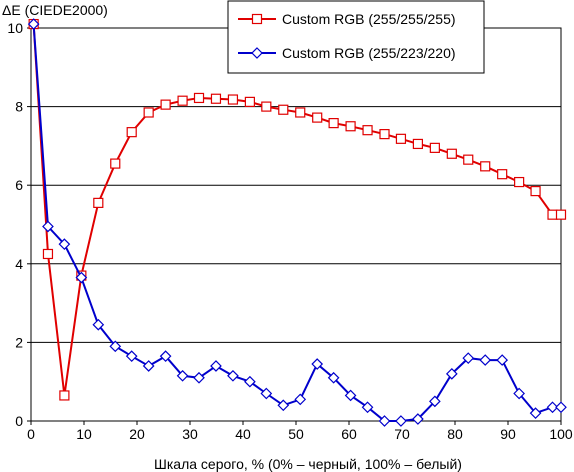 This screenshot has height=472, width=574. I want to click on x-tick-label: 100, so click(561, 434).